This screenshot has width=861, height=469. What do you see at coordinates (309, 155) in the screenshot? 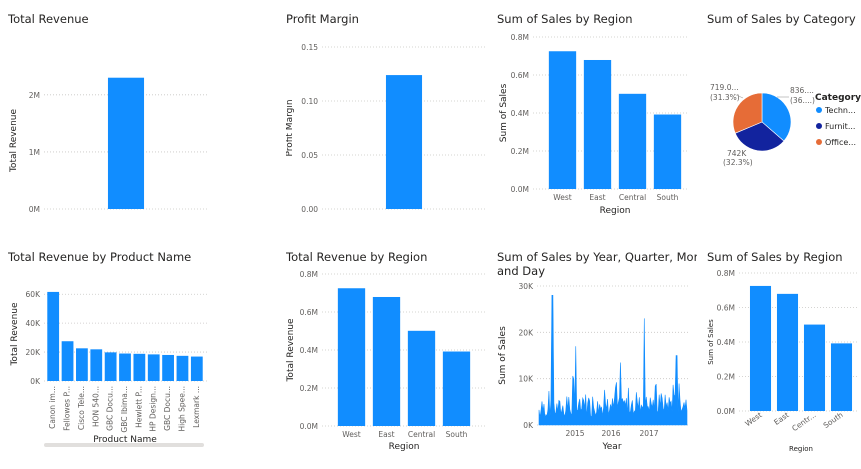
I see `y-tick-label: 0.05` at bounding box center [309, 155].